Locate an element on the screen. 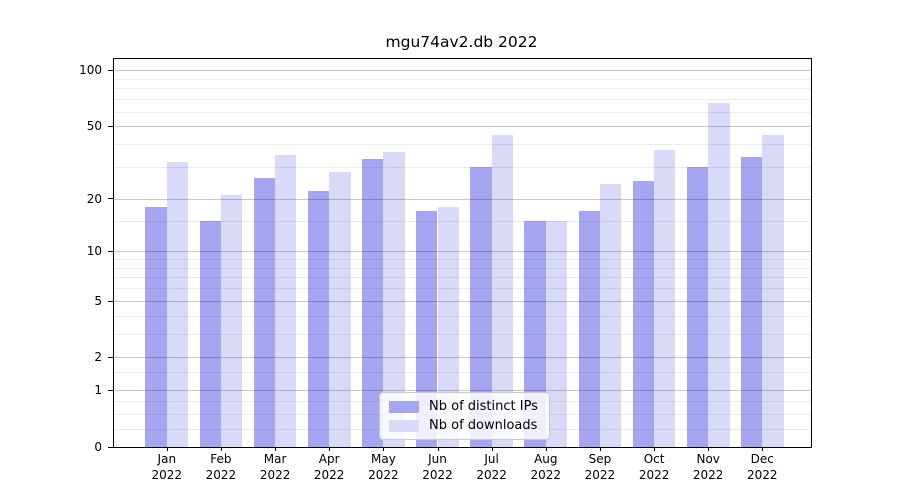  bar-downloads-apr is located at coordinates (340, 309).